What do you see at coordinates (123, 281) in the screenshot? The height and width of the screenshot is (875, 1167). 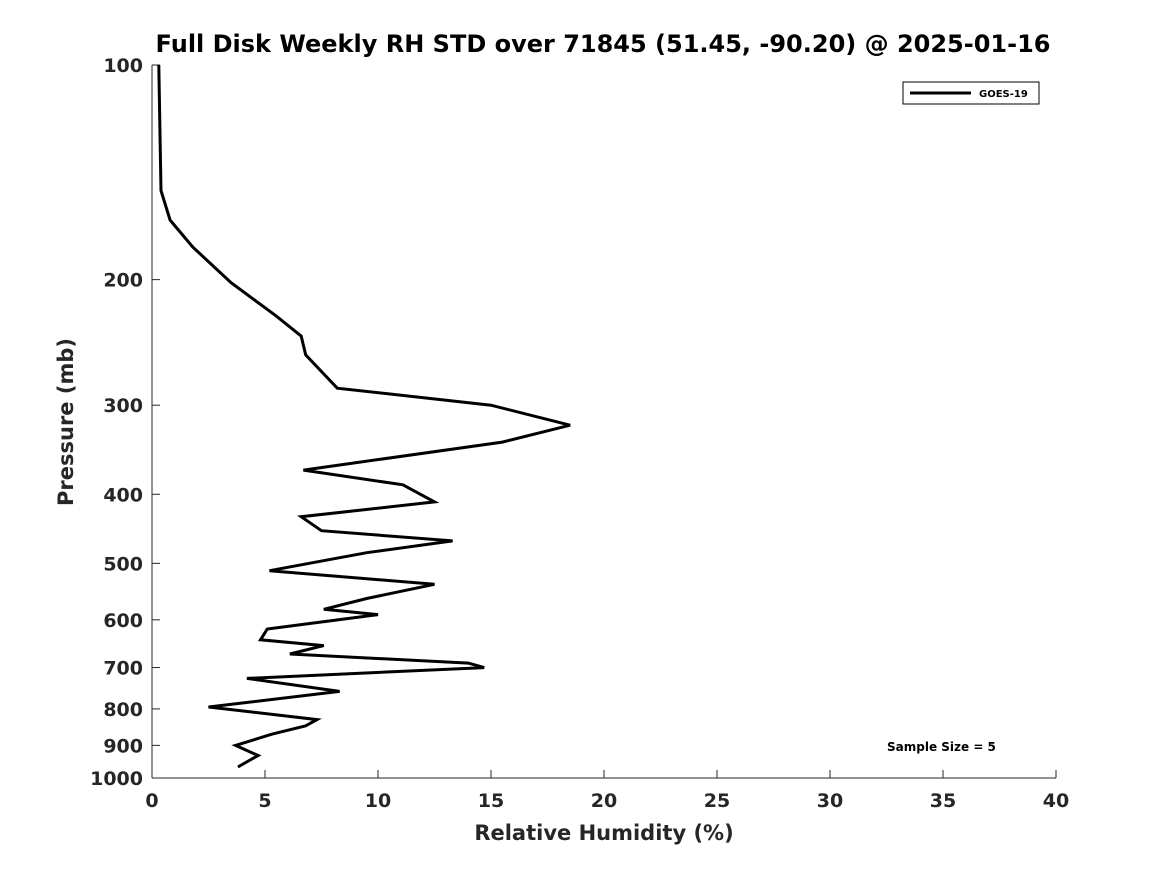 I see `y-tick-label: 200` at bounding box center [123, 281].